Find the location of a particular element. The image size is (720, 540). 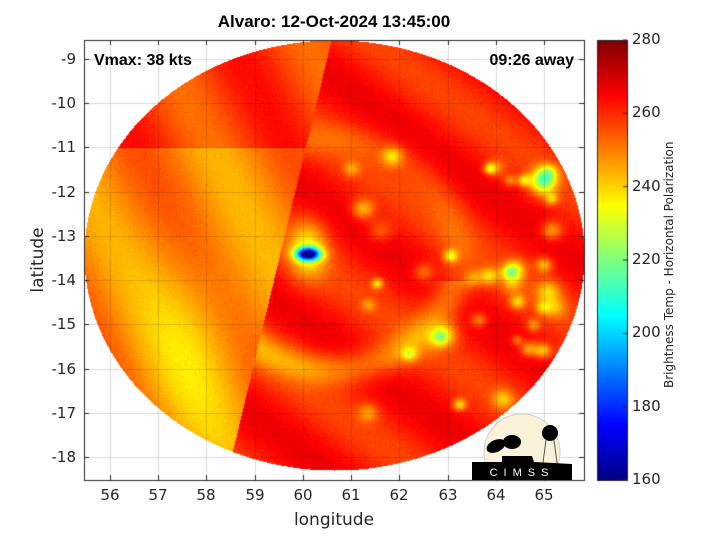

y-tick-label: -16 is located at coordinates (64, 368).